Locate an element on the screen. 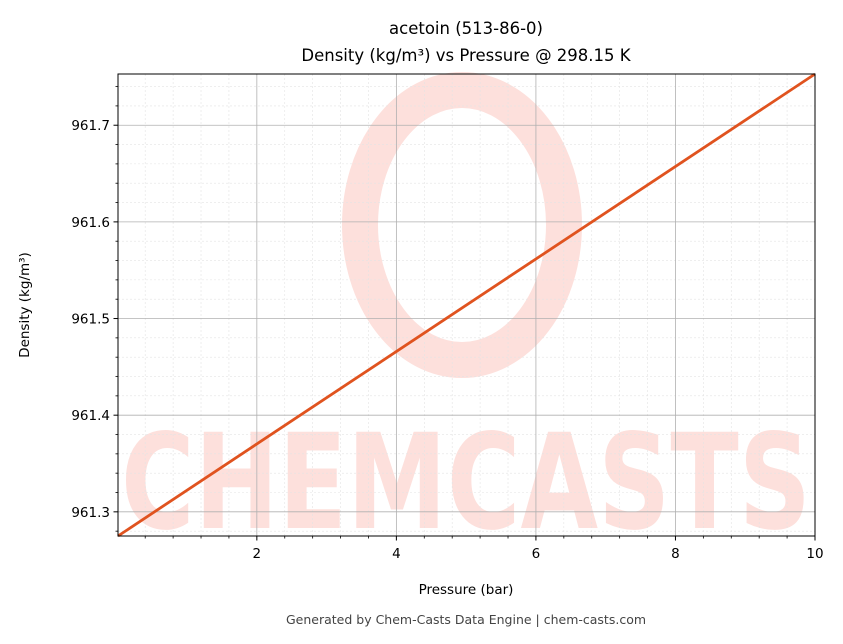  x-axis-label: Pressure (bar) is located at coordinates (466, 590).